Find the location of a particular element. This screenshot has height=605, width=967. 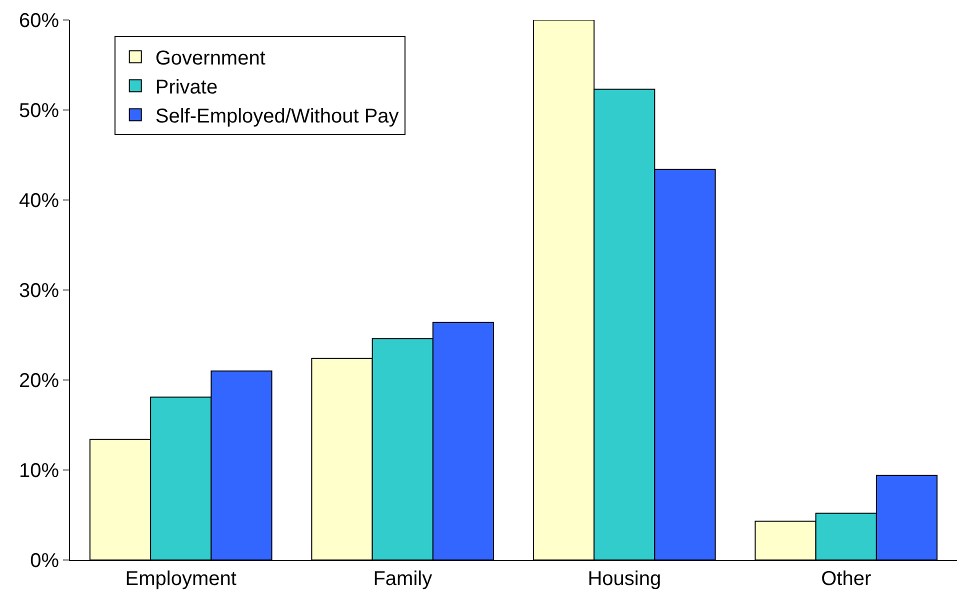

y-tick-label: 60% is located at coordinates (39, 21).